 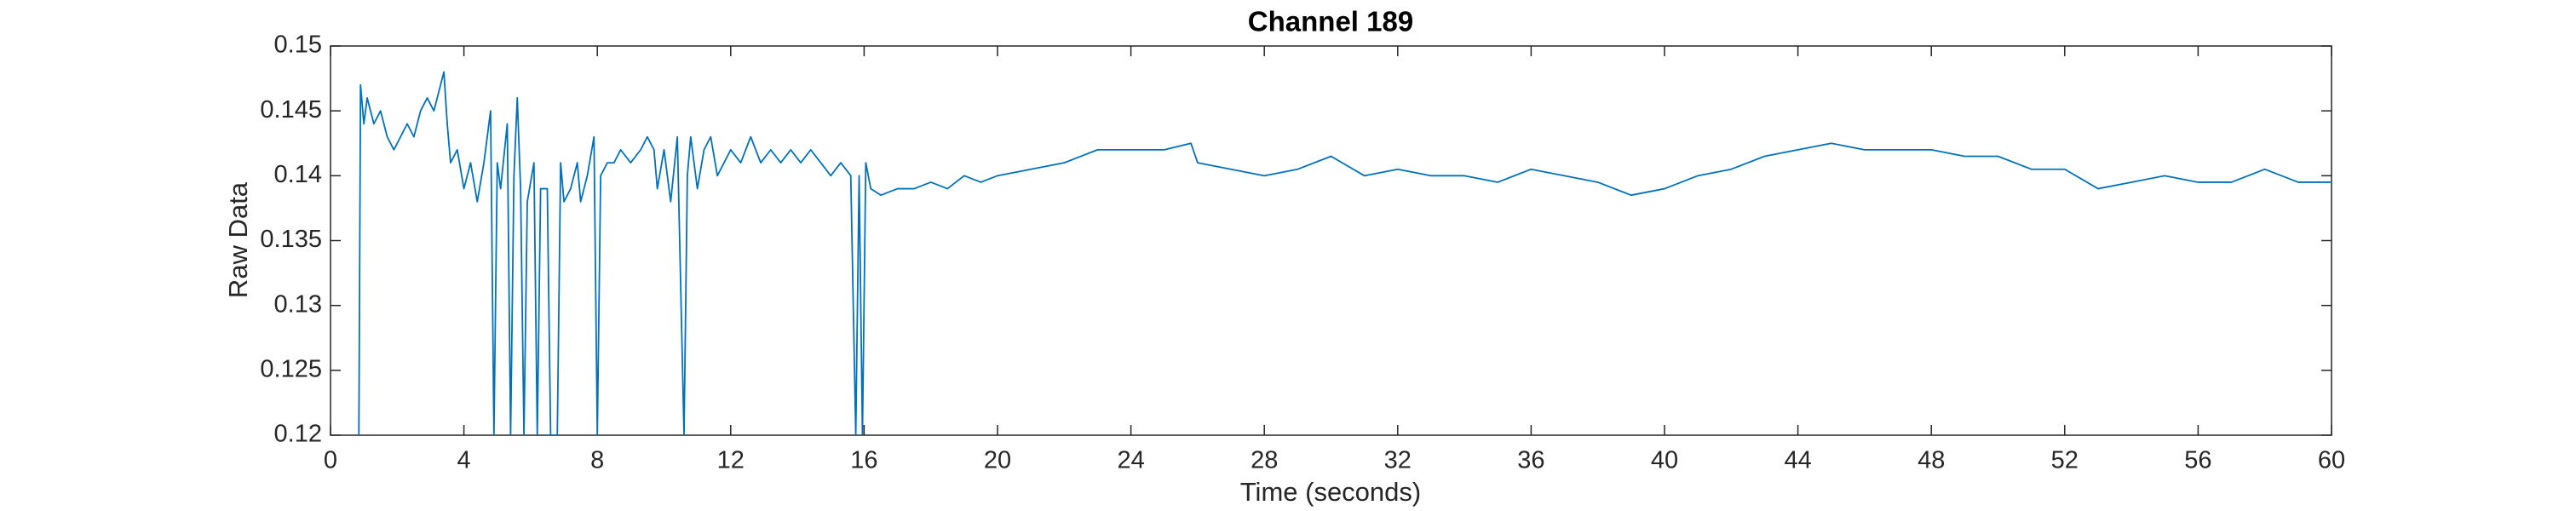 I want to click on x-tick-label: 16, so click(x=864, y=460).